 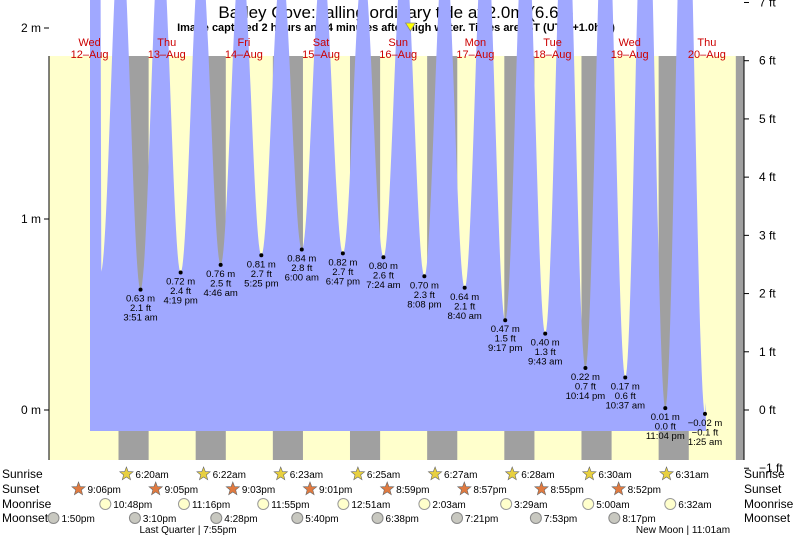 I want to click on tide-label: 2.3 ft, so click(x=424, y=295).